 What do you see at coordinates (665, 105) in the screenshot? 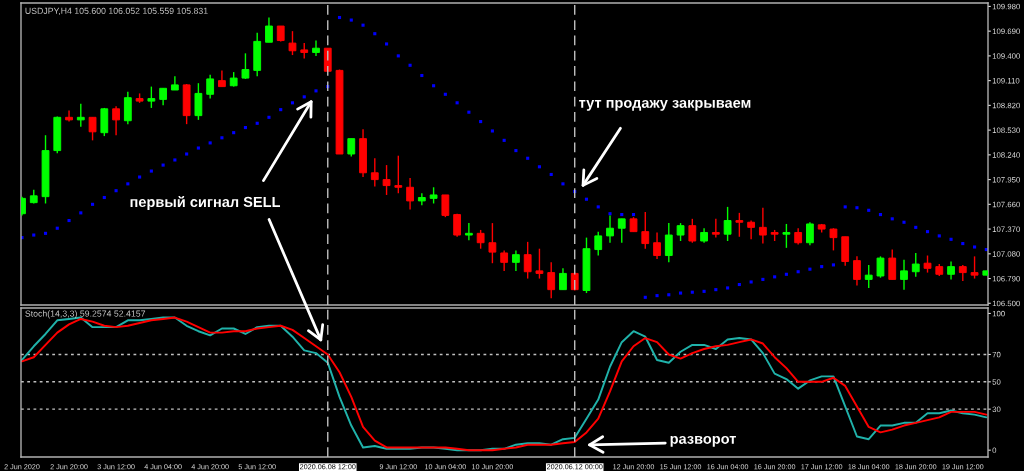
I see `annotation: тут продажу закрываем` at bounding box center [665, 105].